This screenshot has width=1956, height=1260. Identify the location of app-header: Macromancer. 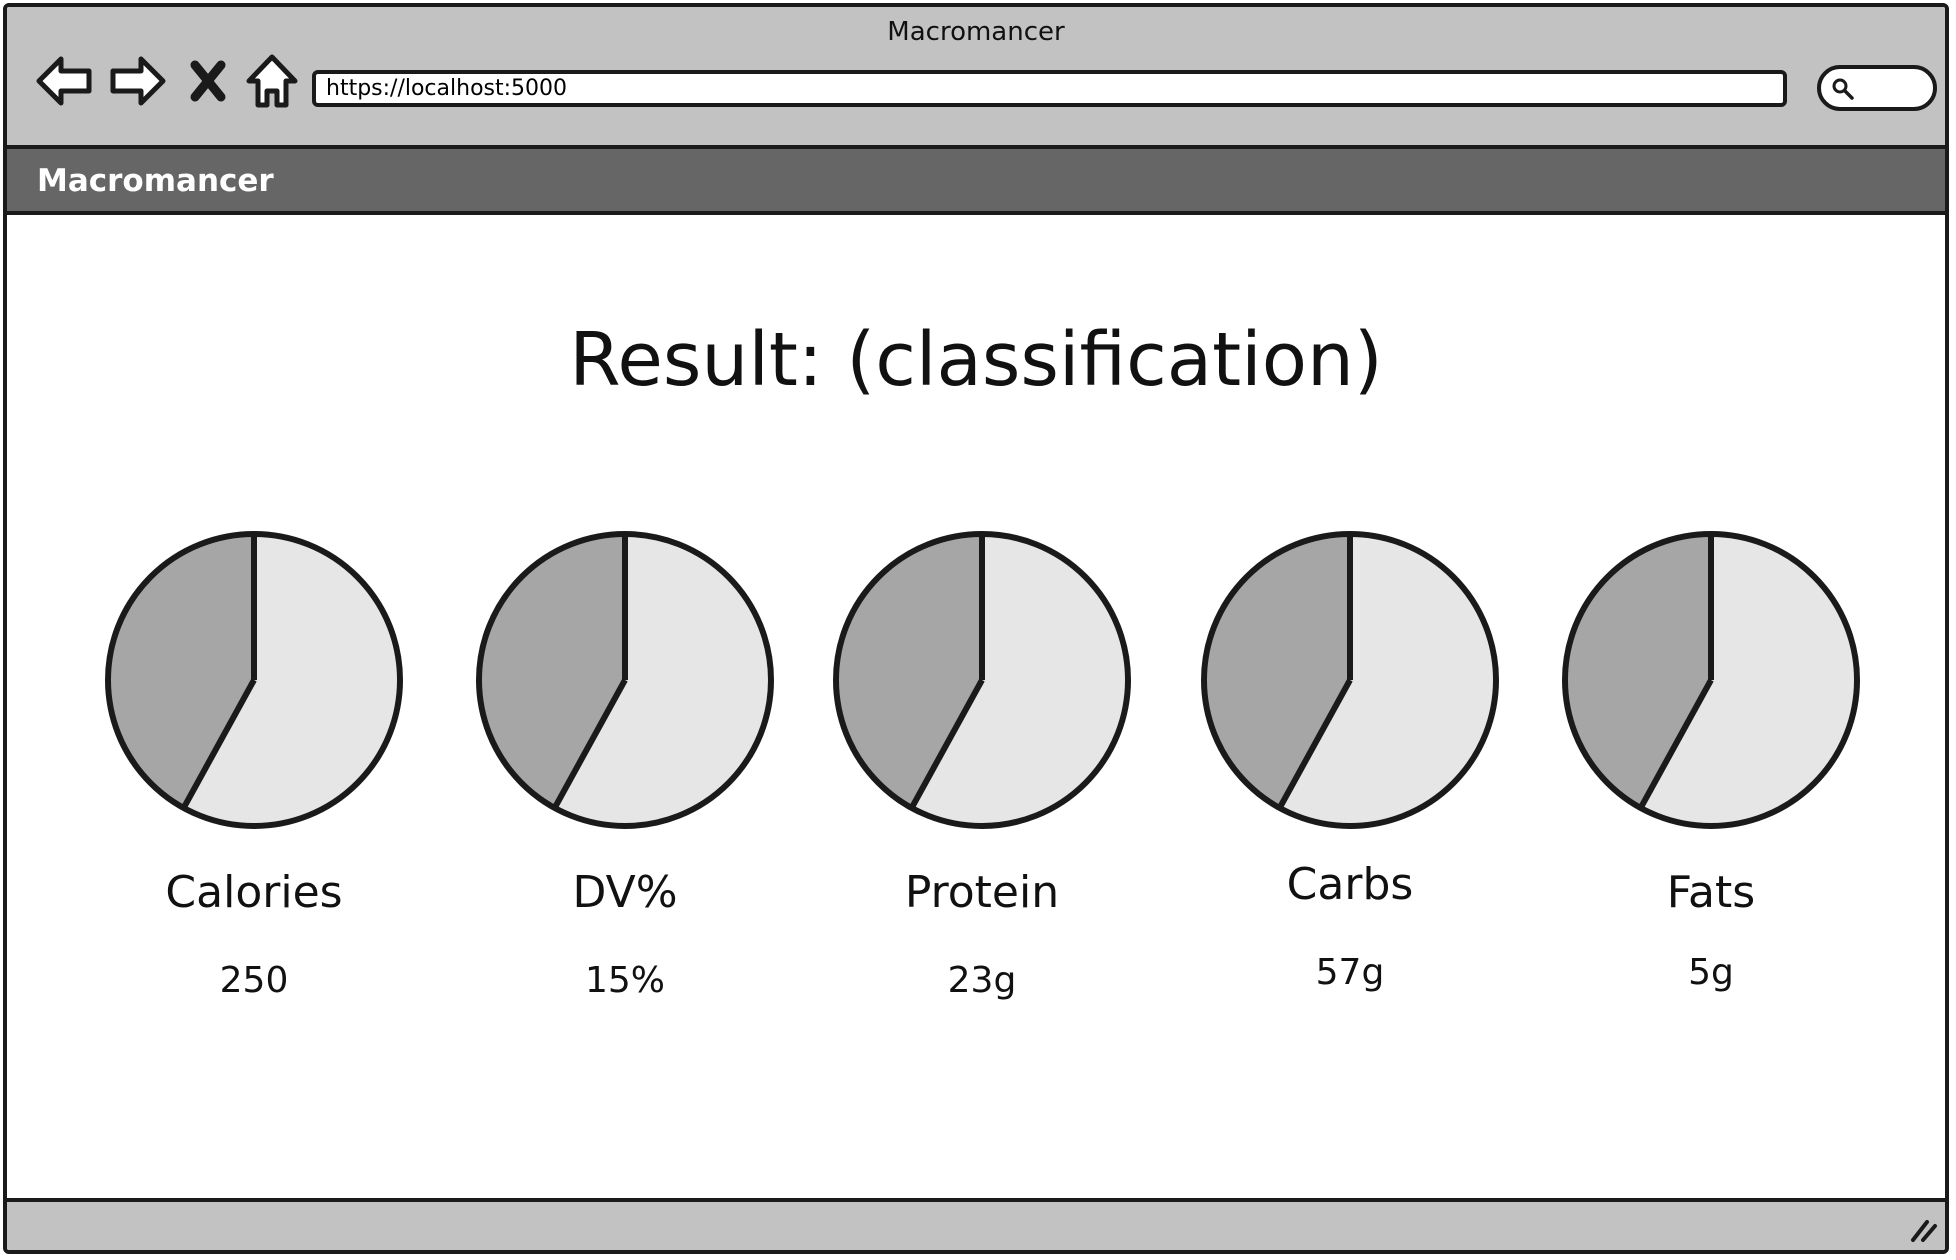
(976, 182).